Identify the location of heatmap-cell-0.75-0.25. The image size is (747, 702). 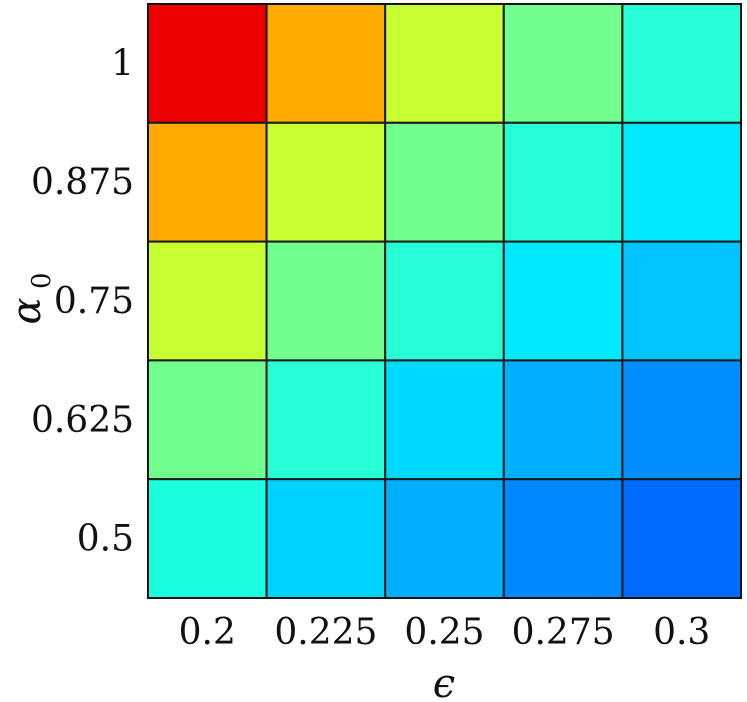
(444, 301).